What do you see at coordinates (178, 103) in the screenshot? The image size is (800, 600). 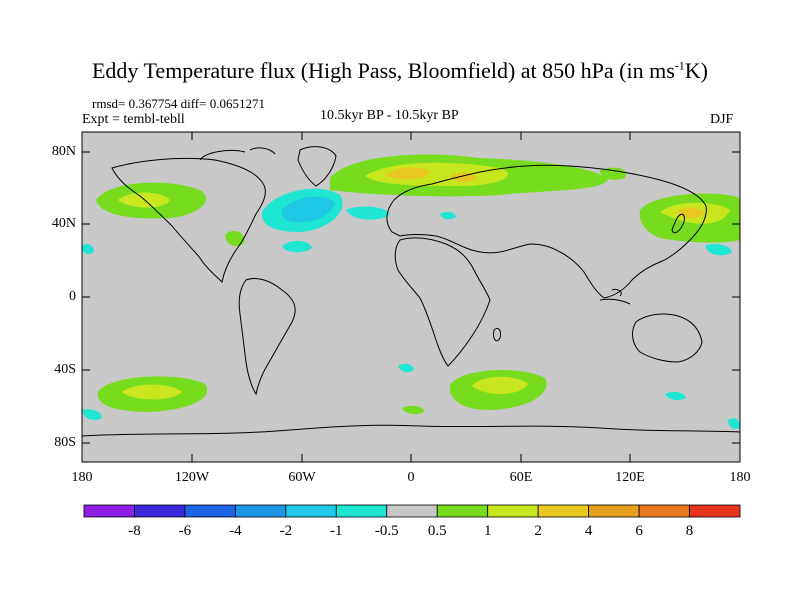 I see `stats-label: rmsd= 0.367754 diff= 0.0651271` at bounding box center [178, 103].